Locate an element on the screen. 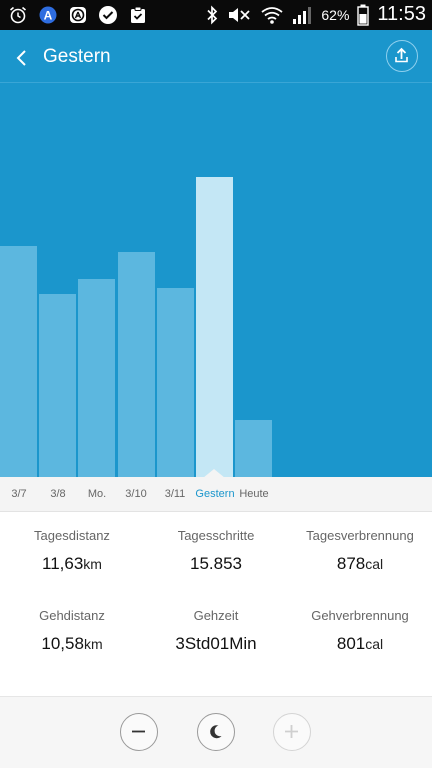 The width and height of the screenshot is (432, 768). bluetooth-icon is located at coordinates (212, 14).